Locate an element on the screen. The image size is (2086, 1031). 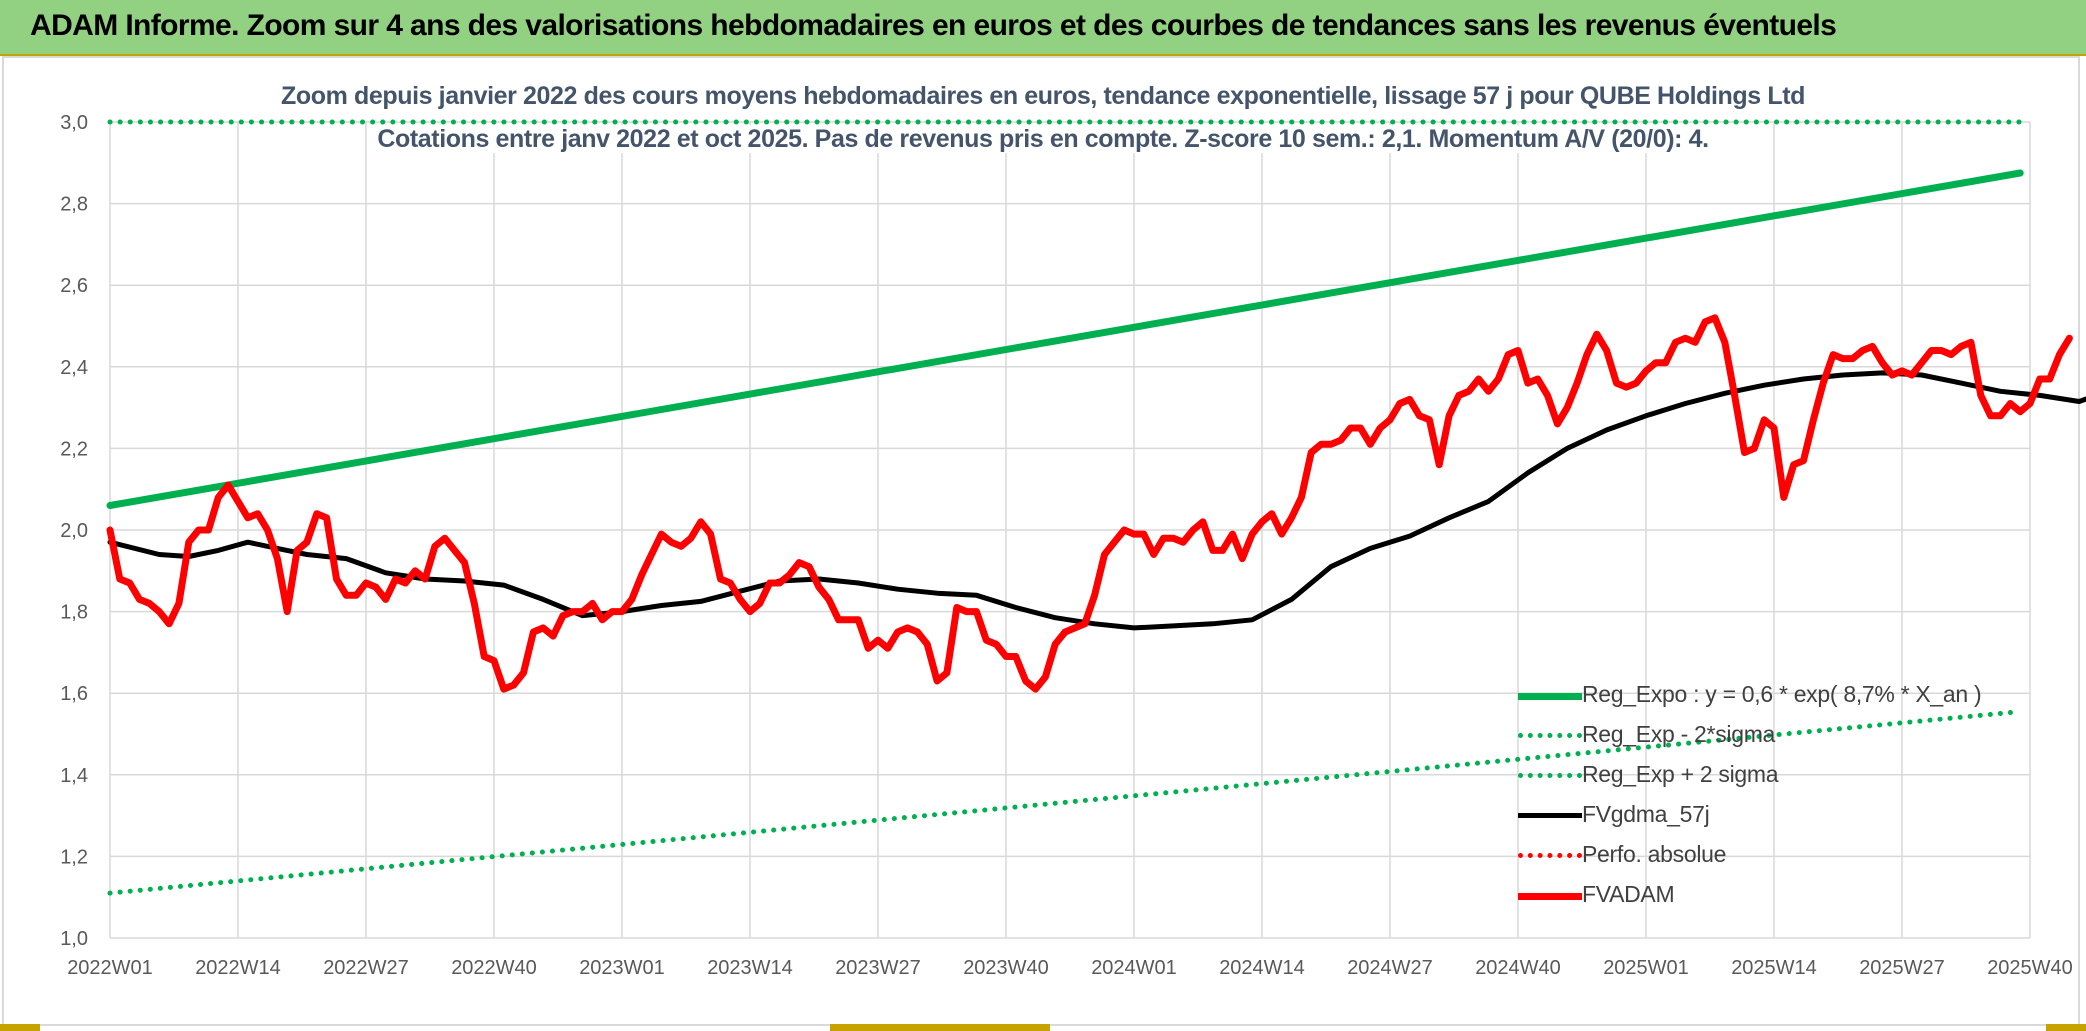
x-tick-label: 2023W27 is located at coordinates (878, 968).